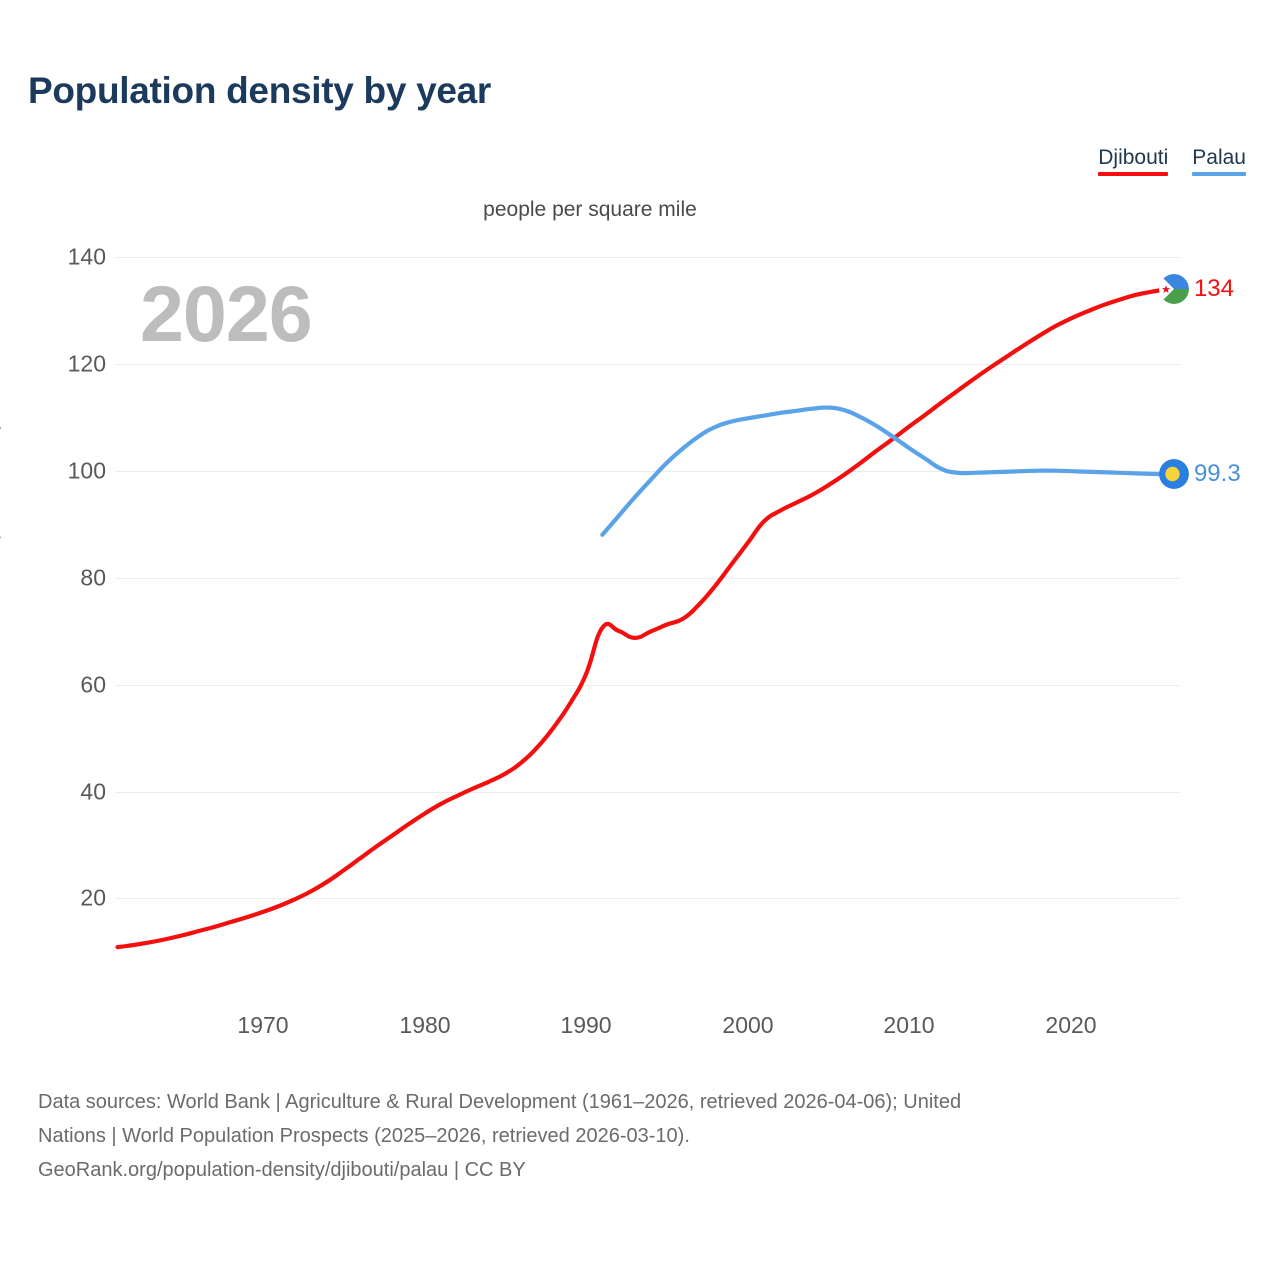 This screenshot has width=1280, height=1280. Describe the element at coordinates (93, 577) in the screenshot. I see `y-tick-80: 80` at that location.